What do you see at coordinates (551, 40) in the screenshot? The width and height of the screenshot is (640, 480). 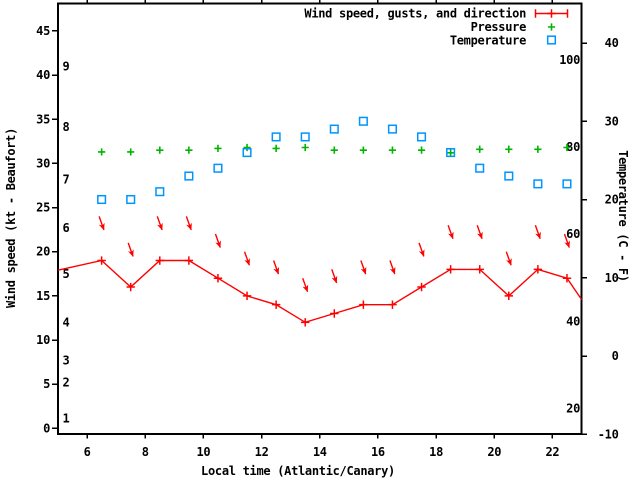 I see `legend-temperature-marker` at bounding box center [551, 40].